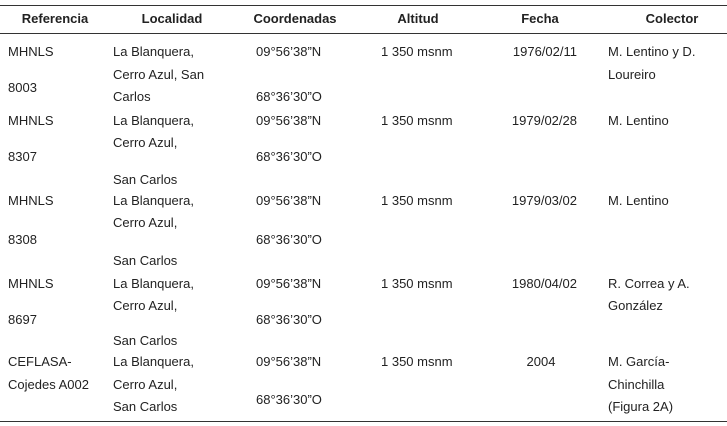 The image size is (727, 426). Describe the element at coordinates (295, 18) in the screenshot. I see `column-header: Coordenadas` at that location.